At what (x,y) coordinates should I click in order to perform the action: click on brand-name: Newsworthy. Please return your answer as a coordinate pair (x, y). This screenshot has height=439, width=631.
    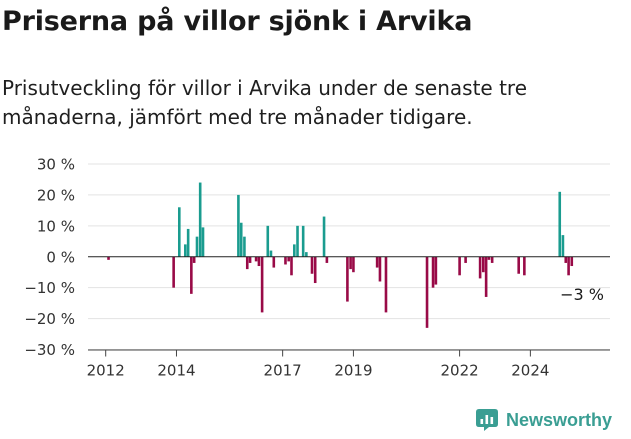
    Looking at the image, I should click on (559, 419).